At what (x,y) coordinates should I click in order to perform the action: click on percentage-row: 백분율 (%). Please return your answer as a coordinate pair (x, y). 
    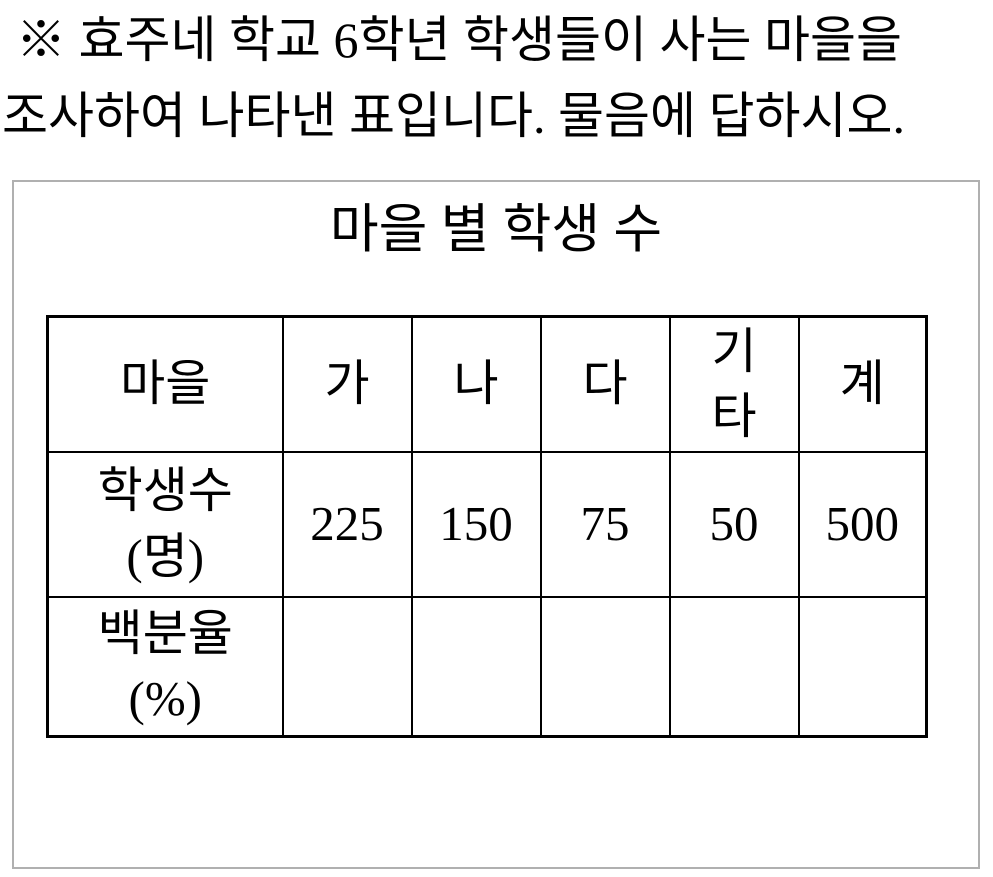
    Looking at the image, I should click on (487, 666).